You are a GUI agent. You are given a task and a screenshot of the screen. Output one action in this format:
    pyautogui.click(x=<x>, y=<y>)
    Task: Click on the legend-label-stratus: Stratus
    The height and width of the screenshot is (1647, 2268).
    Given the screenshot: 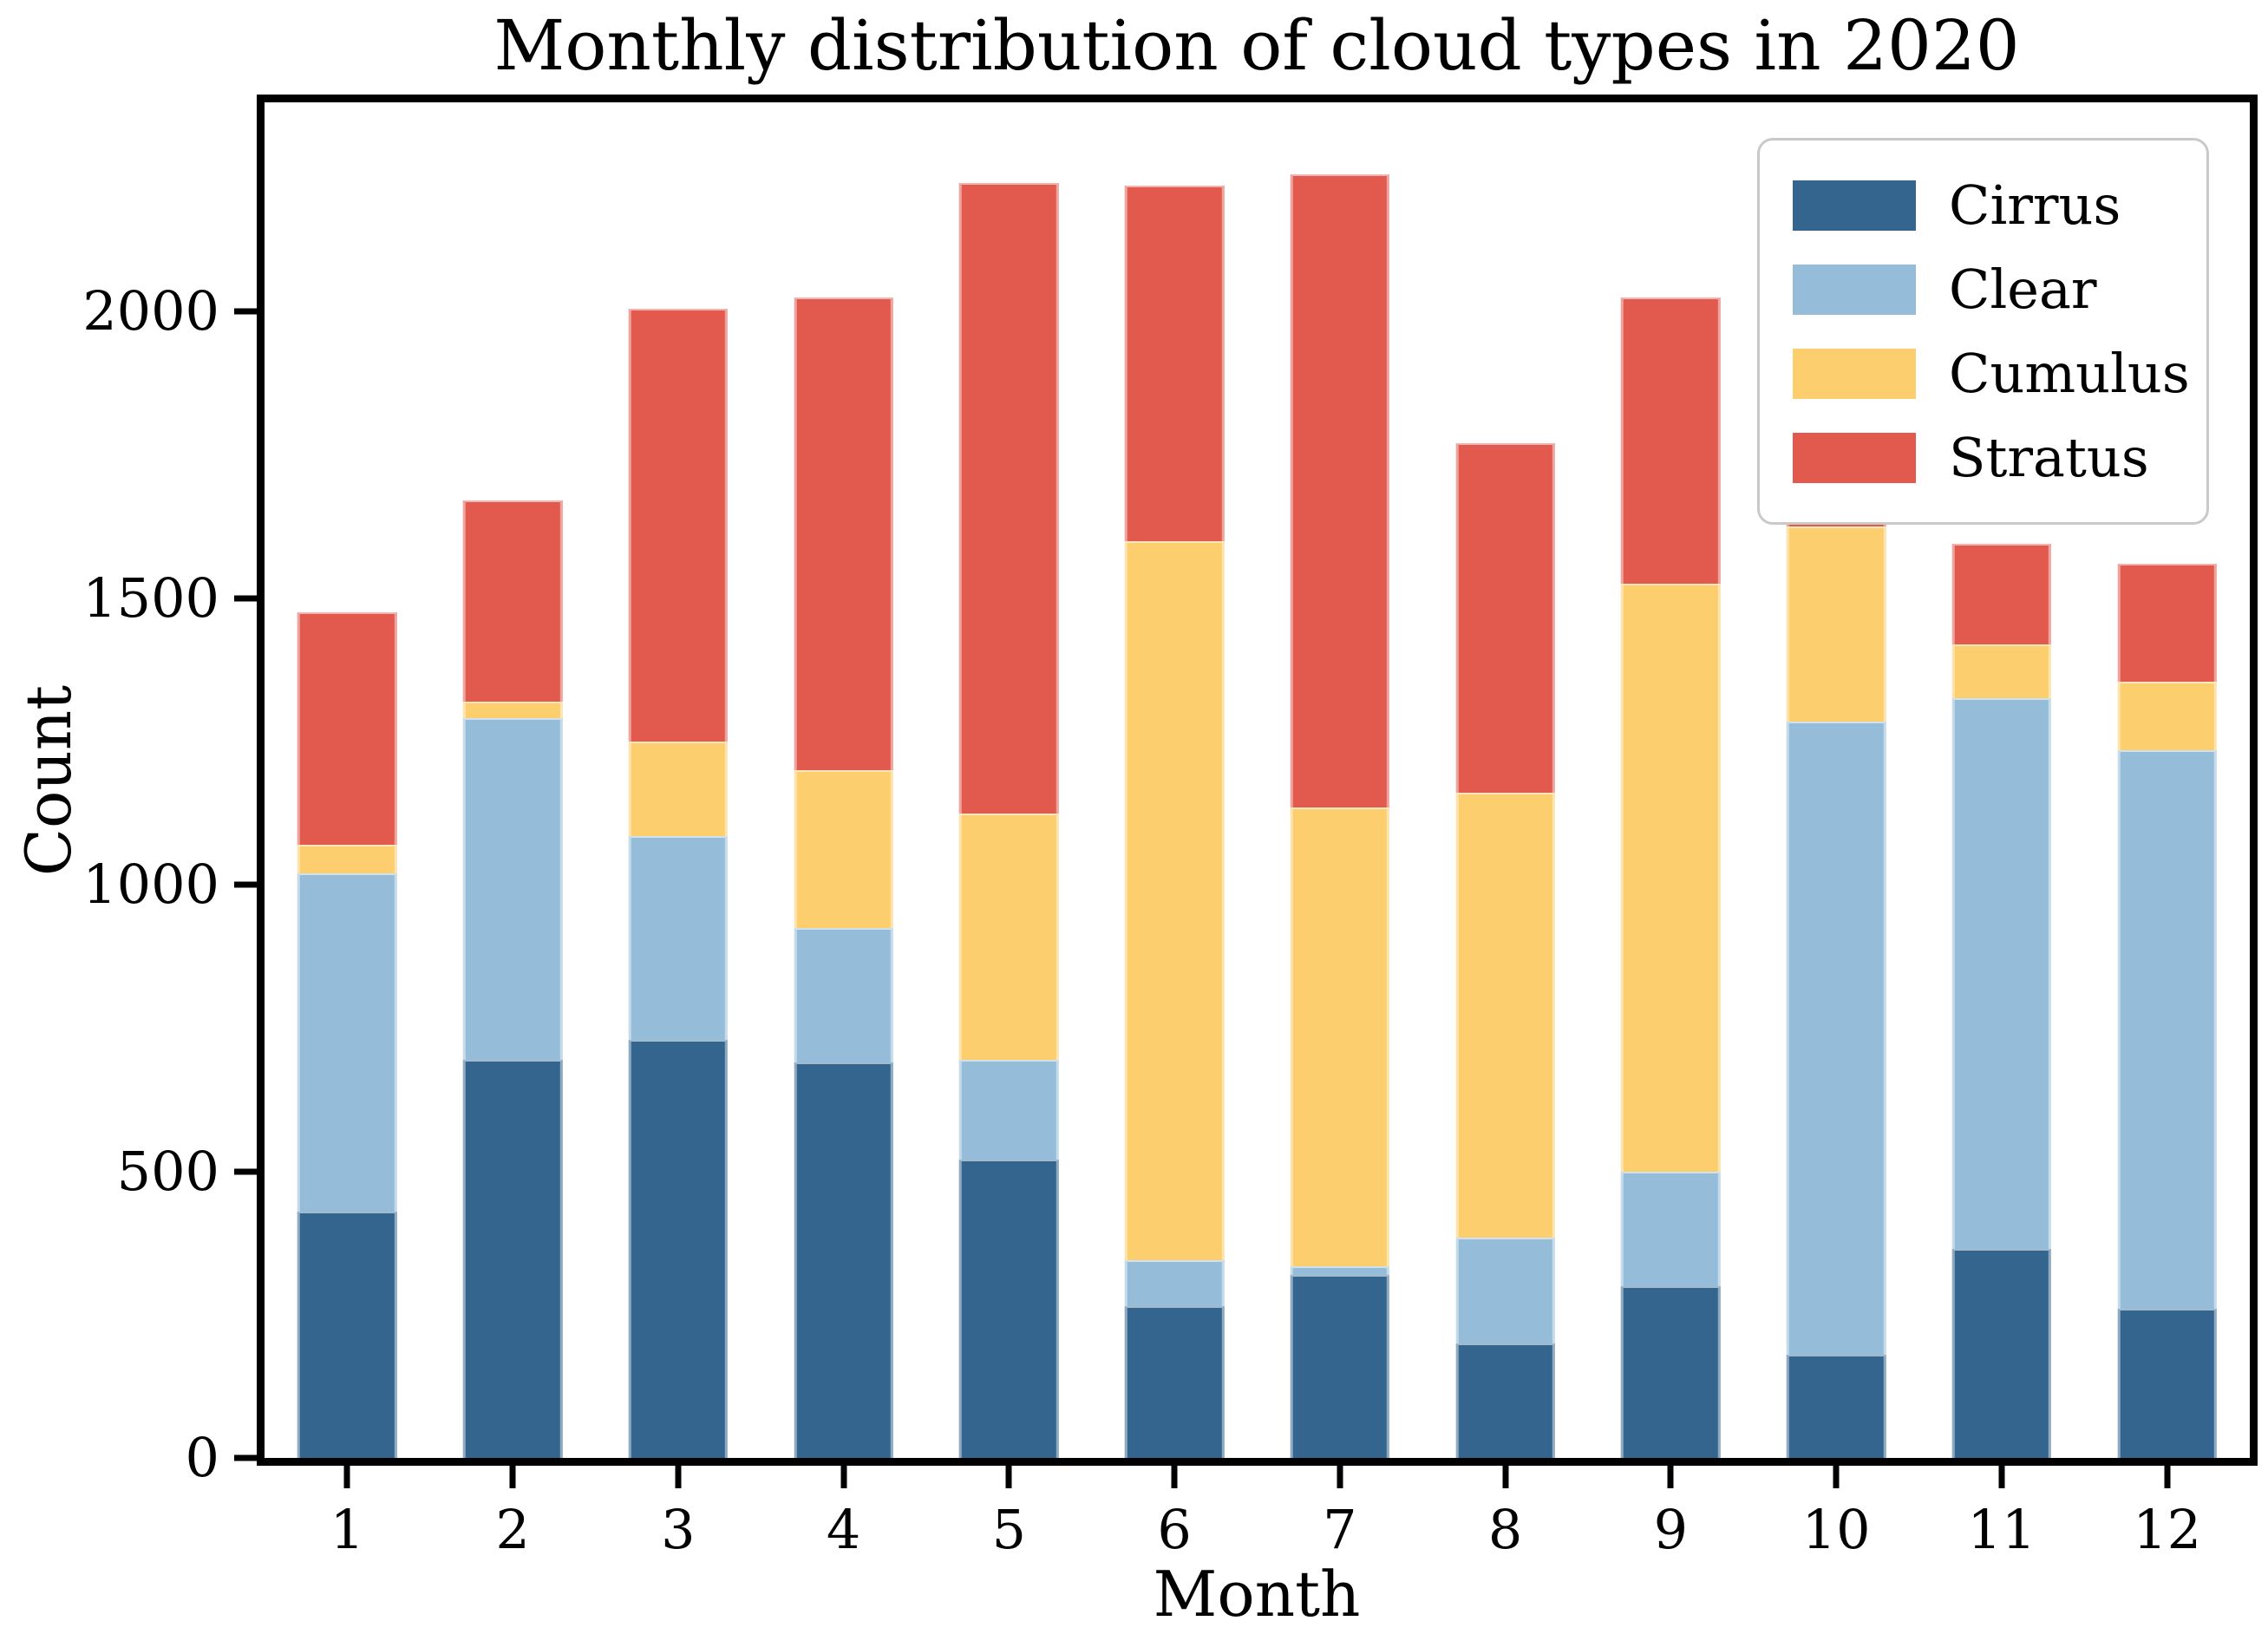 What is the action you would take?
    pyautogui.click(x=2049, y=457)
    